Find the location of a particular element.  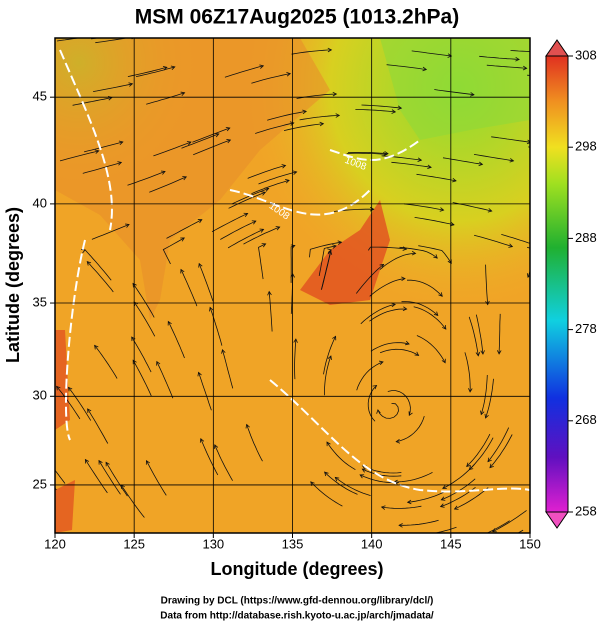

colorbar-tick-label: 298 is located at coordinates (586, 146).